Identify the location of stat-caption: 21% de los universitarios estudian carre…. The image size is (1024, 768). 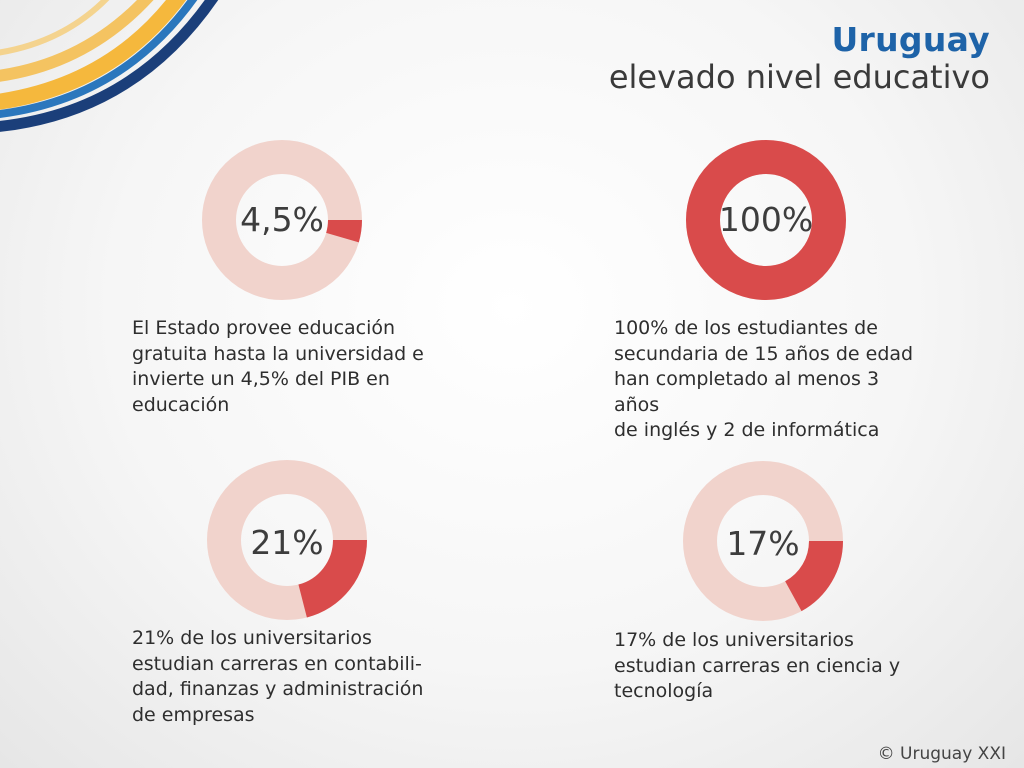
(278, 676).